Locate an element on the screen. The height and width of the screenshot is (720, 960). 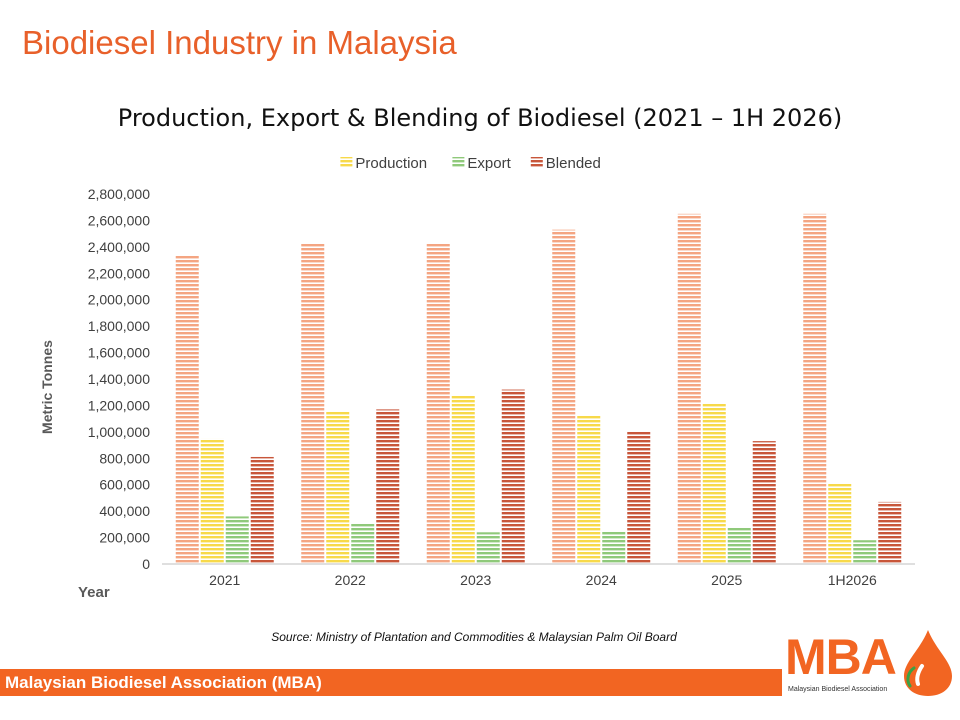
legend: Production Export Blended is located at coordinates (470, 163).